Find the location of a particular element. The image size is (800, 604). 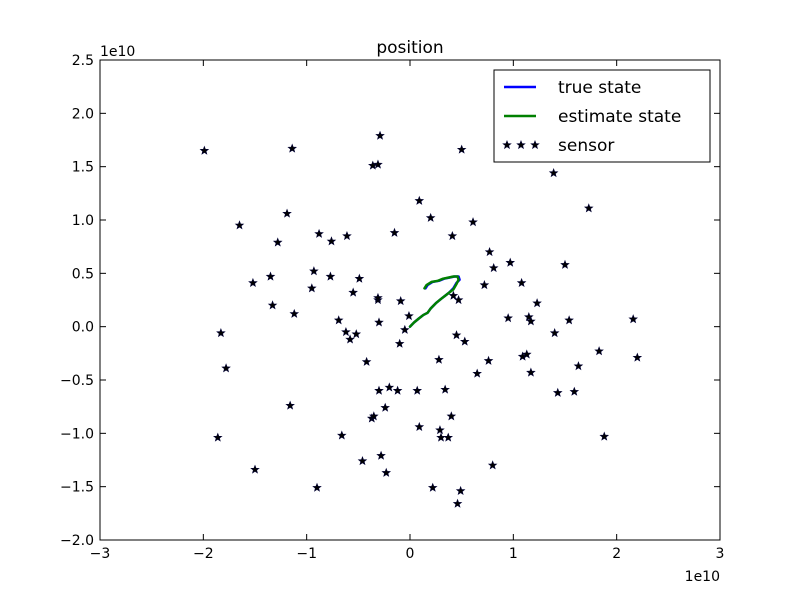

x-tick-label: −2 is located at coordinates (203, 554).